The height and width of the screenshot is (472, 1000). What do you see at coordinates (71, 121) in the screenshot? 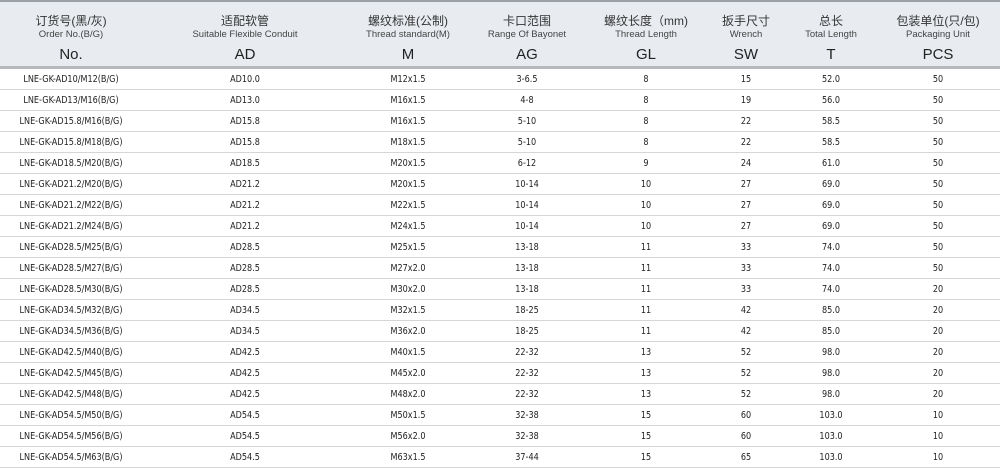
I see `table-cell: LNE-GK-AD15.8/M16(B/G)` at bounding box center [71, 121].